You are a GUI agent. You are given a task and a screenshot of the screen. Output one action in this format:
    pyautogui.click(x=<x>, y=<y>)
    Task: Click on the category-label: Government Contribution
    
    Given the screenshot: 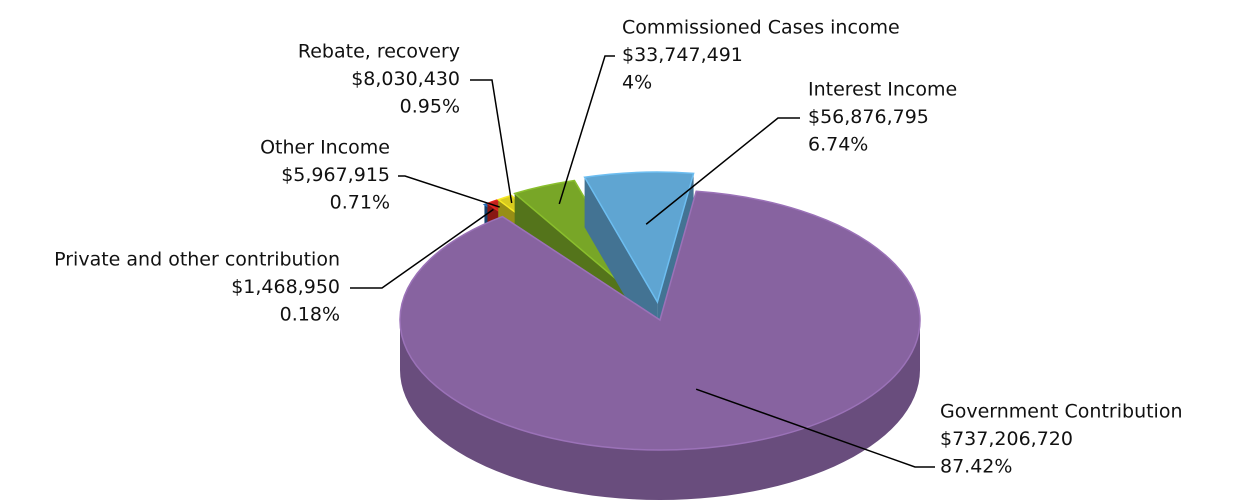 What is the action you would take?
    pyautogui.click(x=1061, y=412)
    